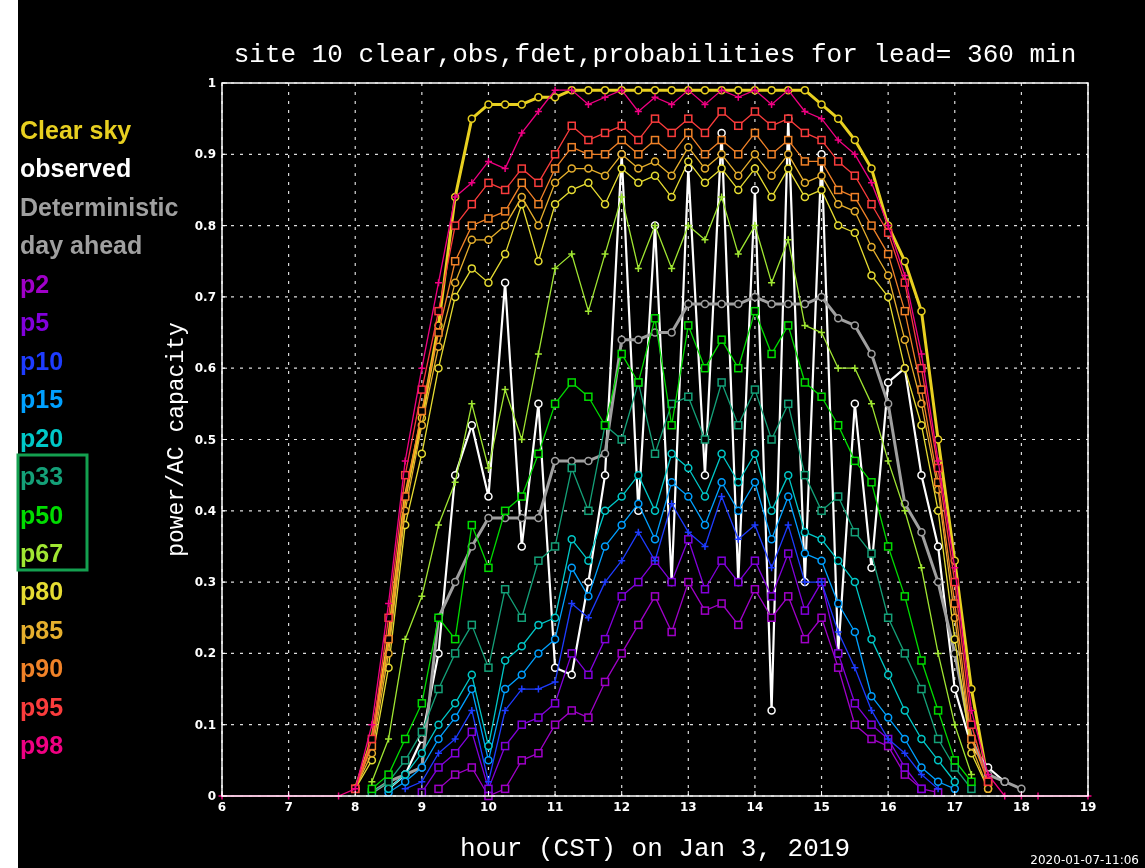 This screenshot has height=868, width=1145. I want to click on text: p90, so click(42, 668).